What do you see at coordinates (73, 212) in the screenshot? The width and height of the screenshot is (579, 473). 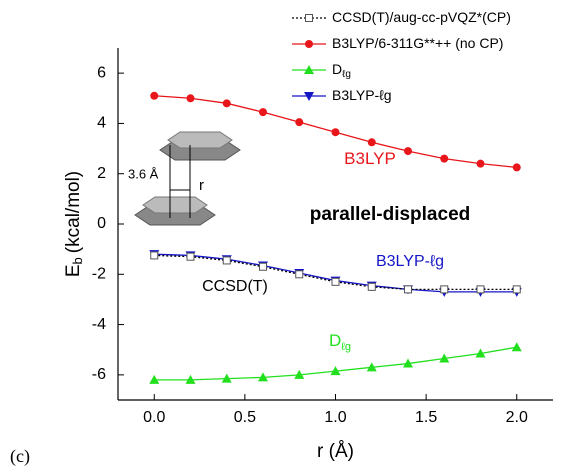 I see `y-axis-label-unit: (kcal/mol)` at bounding box center [73, 212].